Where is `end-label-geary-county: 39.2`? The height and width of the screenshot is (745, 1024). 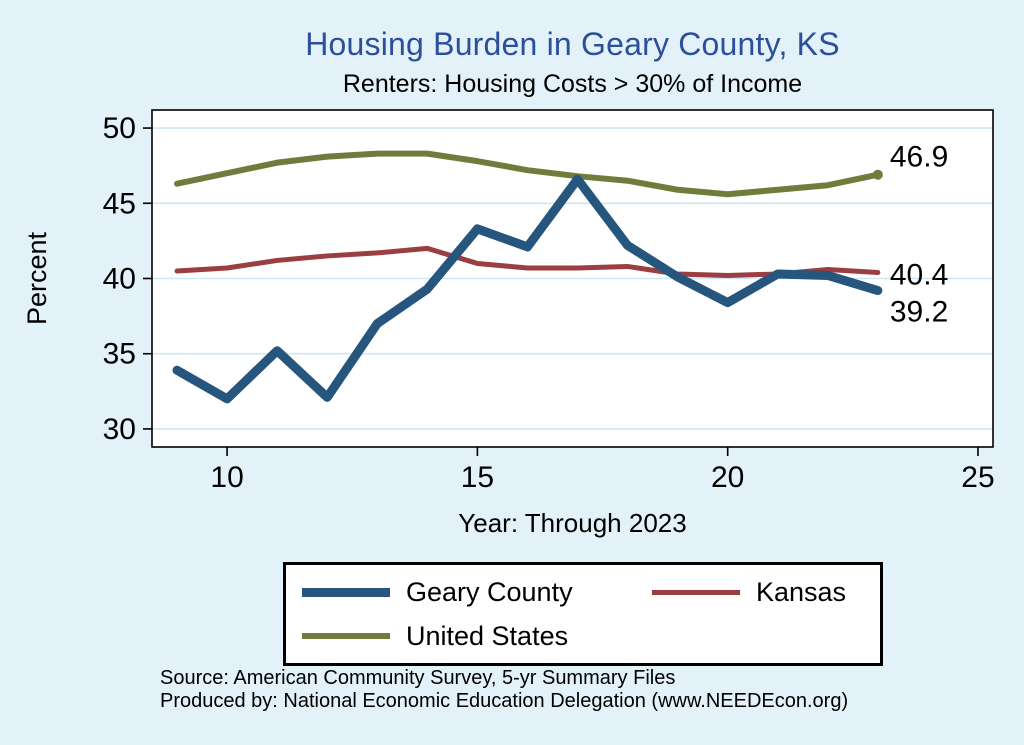
end-label-geary-county: 39.2 is located at coordinates (919, 312).